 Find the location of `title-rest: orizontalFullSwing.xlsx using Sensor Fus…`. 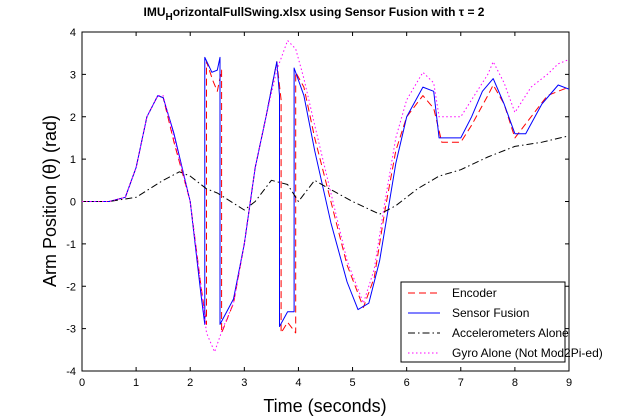

title-rest: orizontalFullSwing.xlsx using Sensor Fus… is located at coordinates (314, 12).